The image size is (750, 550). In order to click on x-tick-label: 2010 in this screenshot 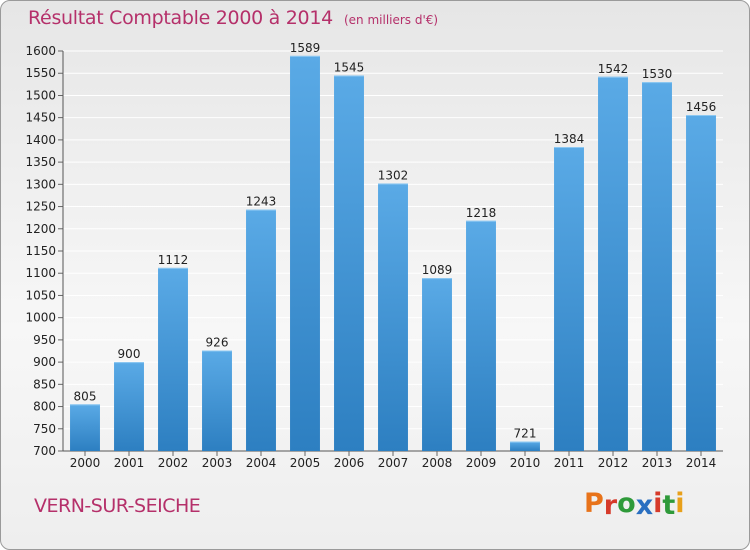, I will do `click(525, 463)`.